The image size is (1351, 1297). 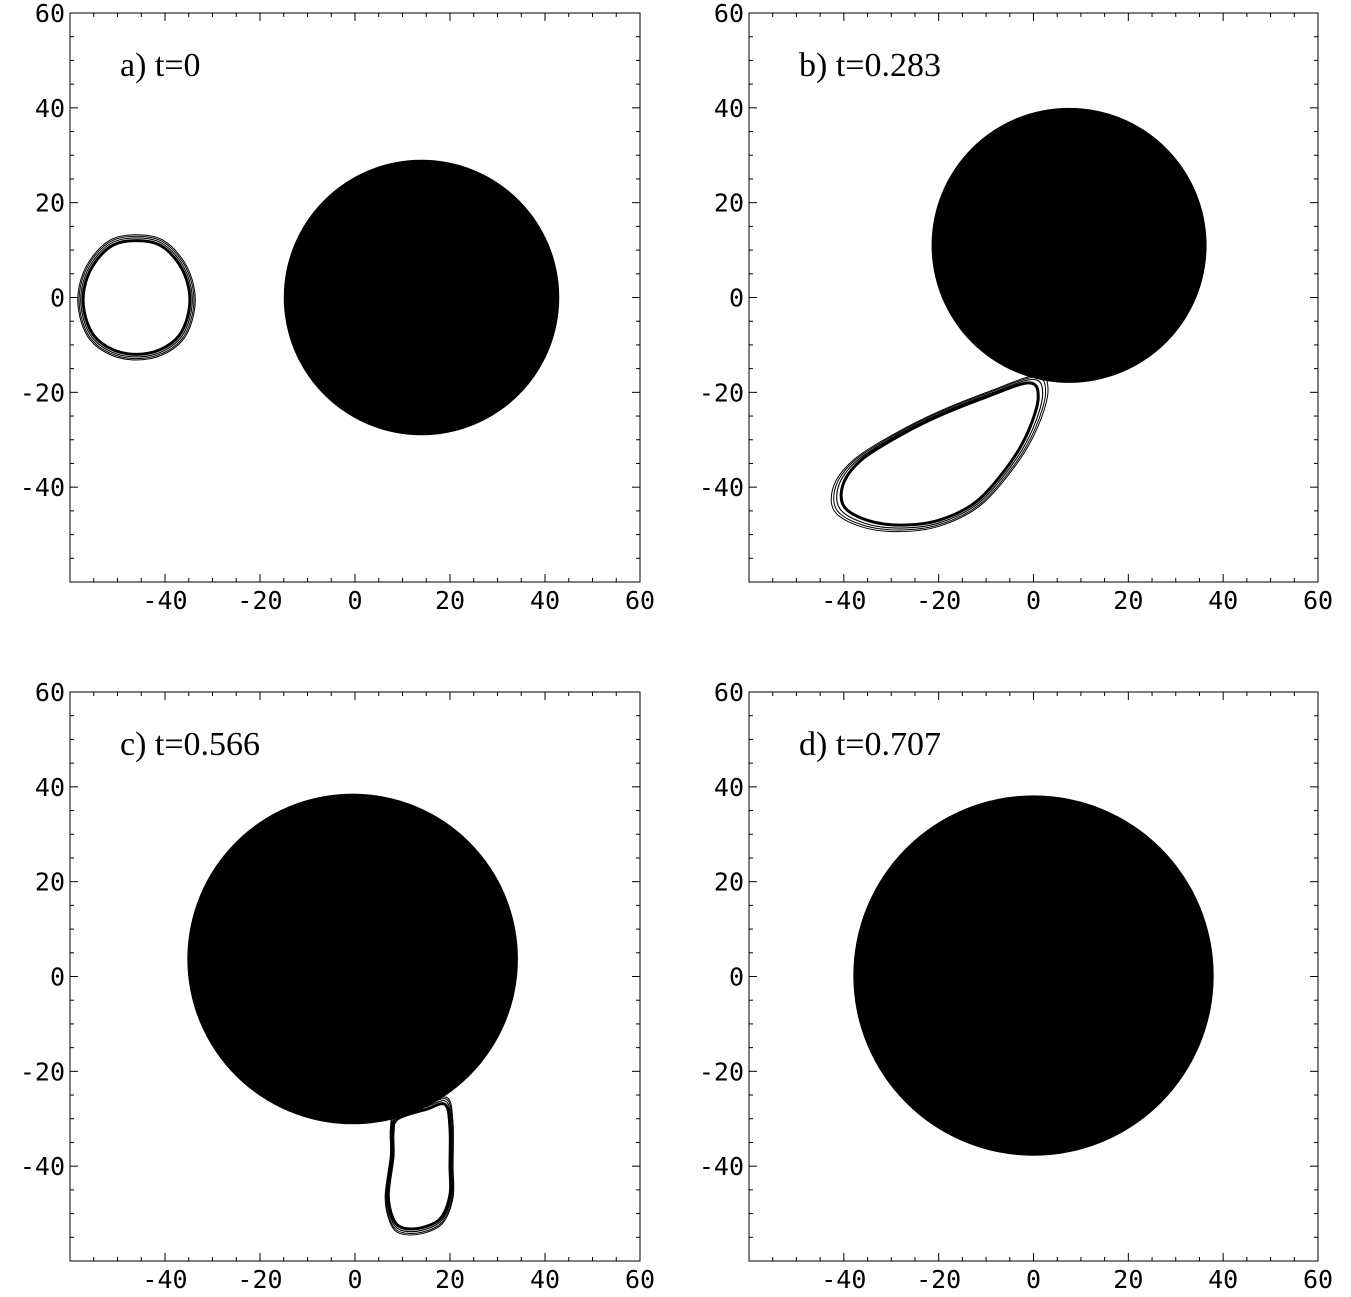 I want to click on panel-c-contour-tail, so click(x=419, y=1166).